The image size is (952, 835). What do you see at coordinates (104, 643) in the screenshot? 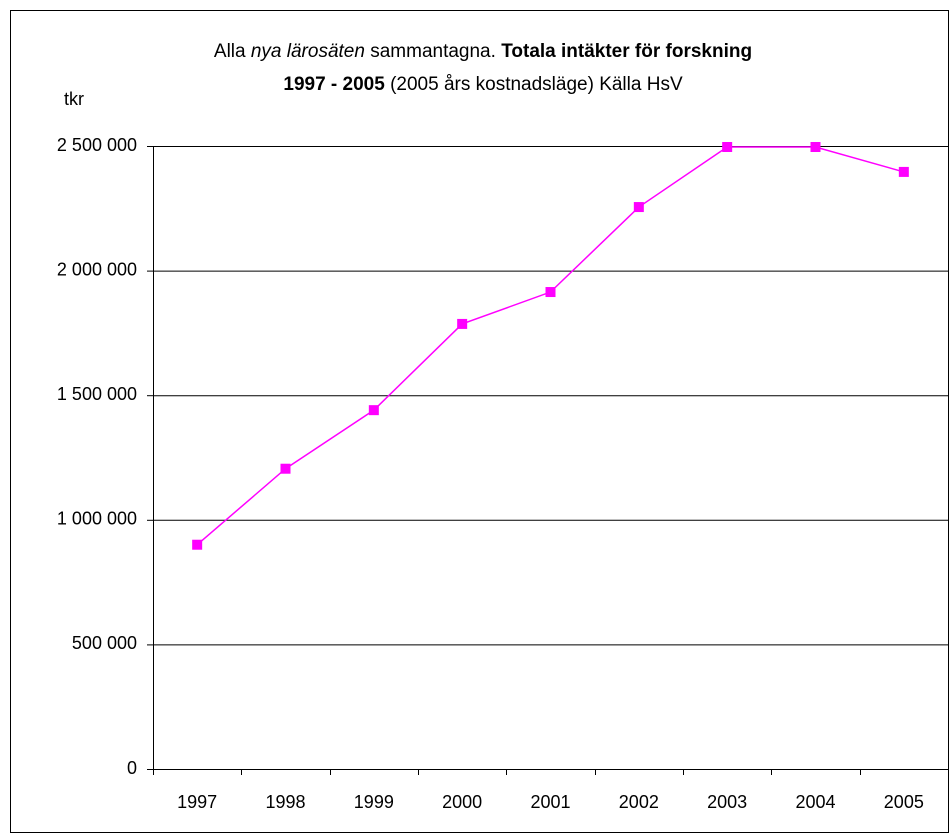
I see `y-tick-label: 500 000` at bounding box center [104, 643].